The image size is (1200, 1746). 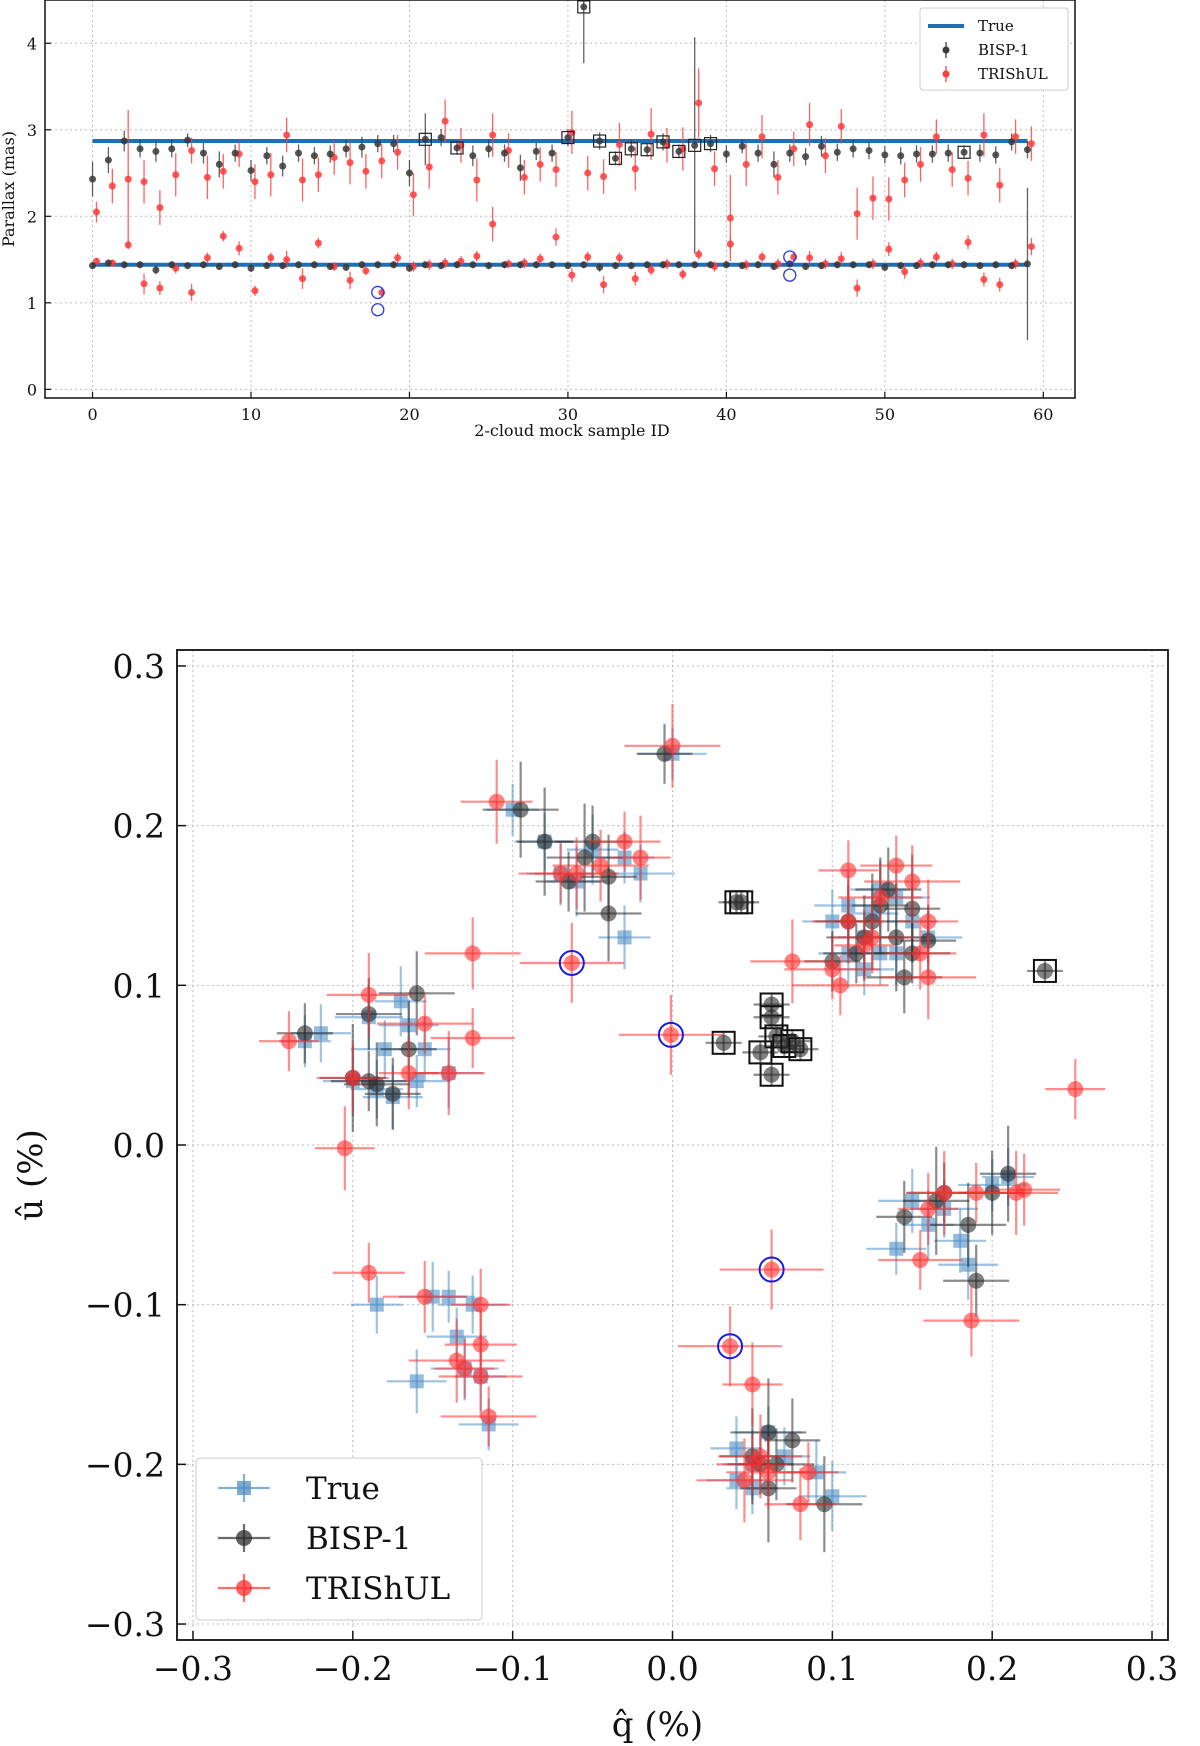 I want to click on qu-x-tick-label: 0.1, so click(x=832, y=1668).